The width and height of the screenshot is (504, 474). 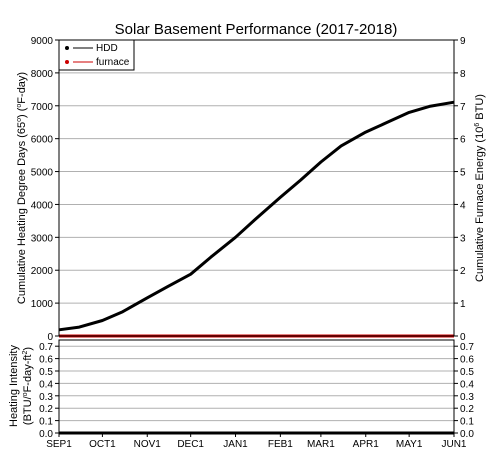 What do you see at coordinates (235, 444) in the screenshot?
I see `x-tick-label: JAN1` at bounding box center [235, 444].